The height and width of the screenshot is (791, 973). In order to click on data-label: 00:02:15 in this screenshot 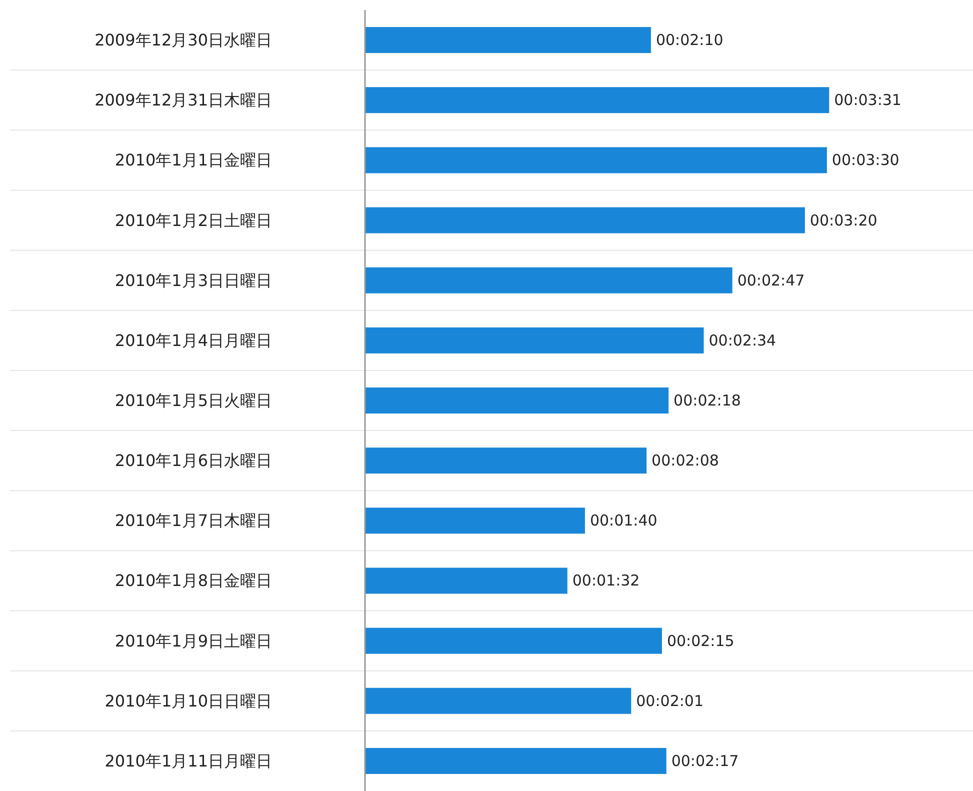, I will do `click(700, 641)`.